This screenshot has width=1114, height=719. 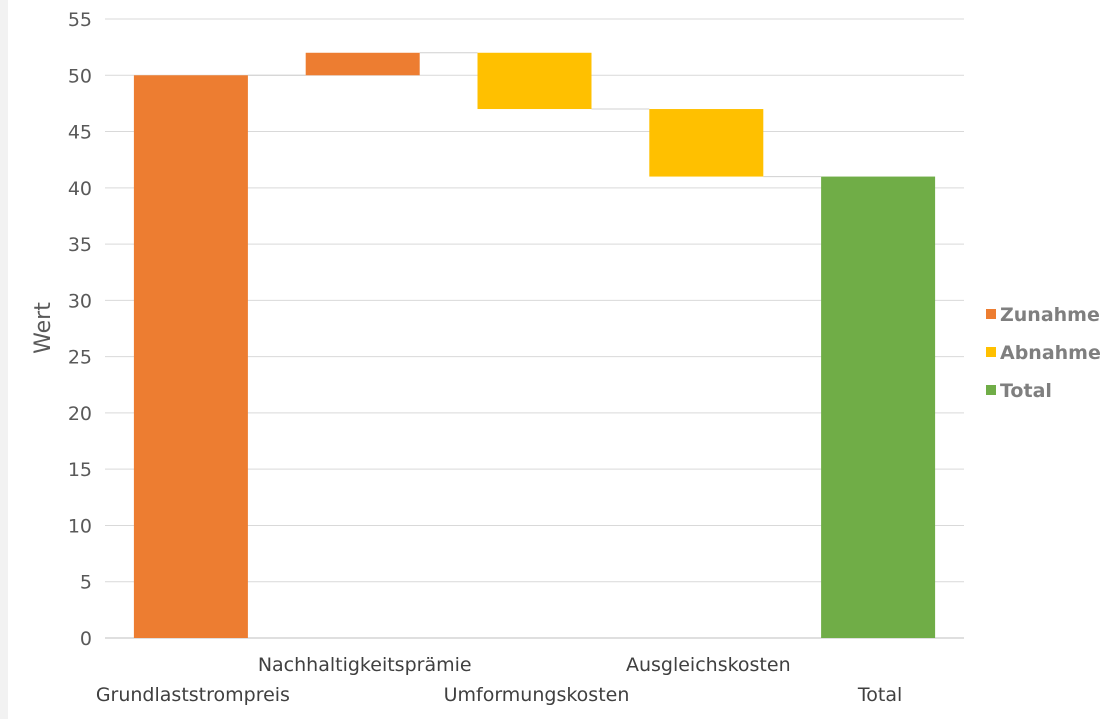 I want to click on x-tick-label: Nachhaltigkeitsprämie, so click(x=365, y=665).